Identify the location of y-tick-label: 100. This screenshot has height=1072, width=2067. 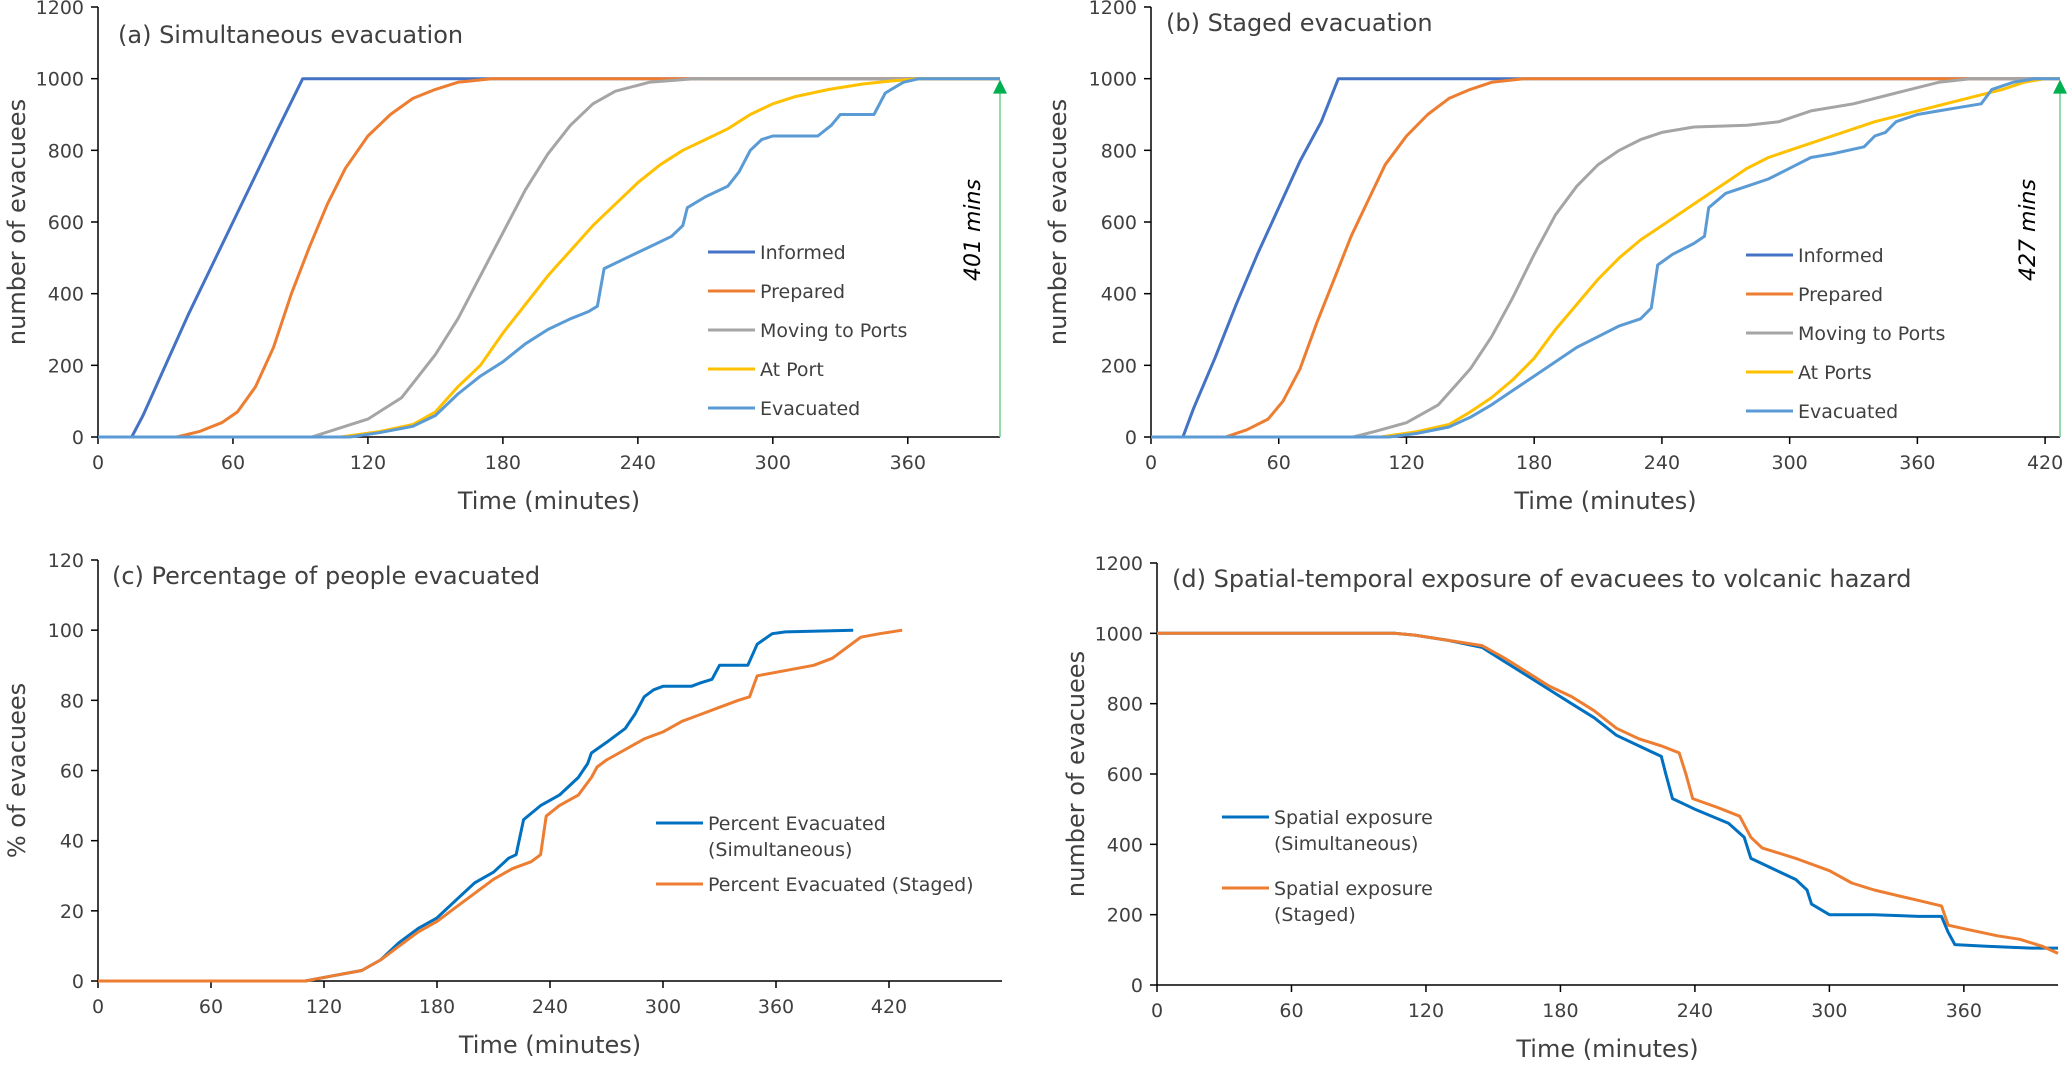
(66, 631).